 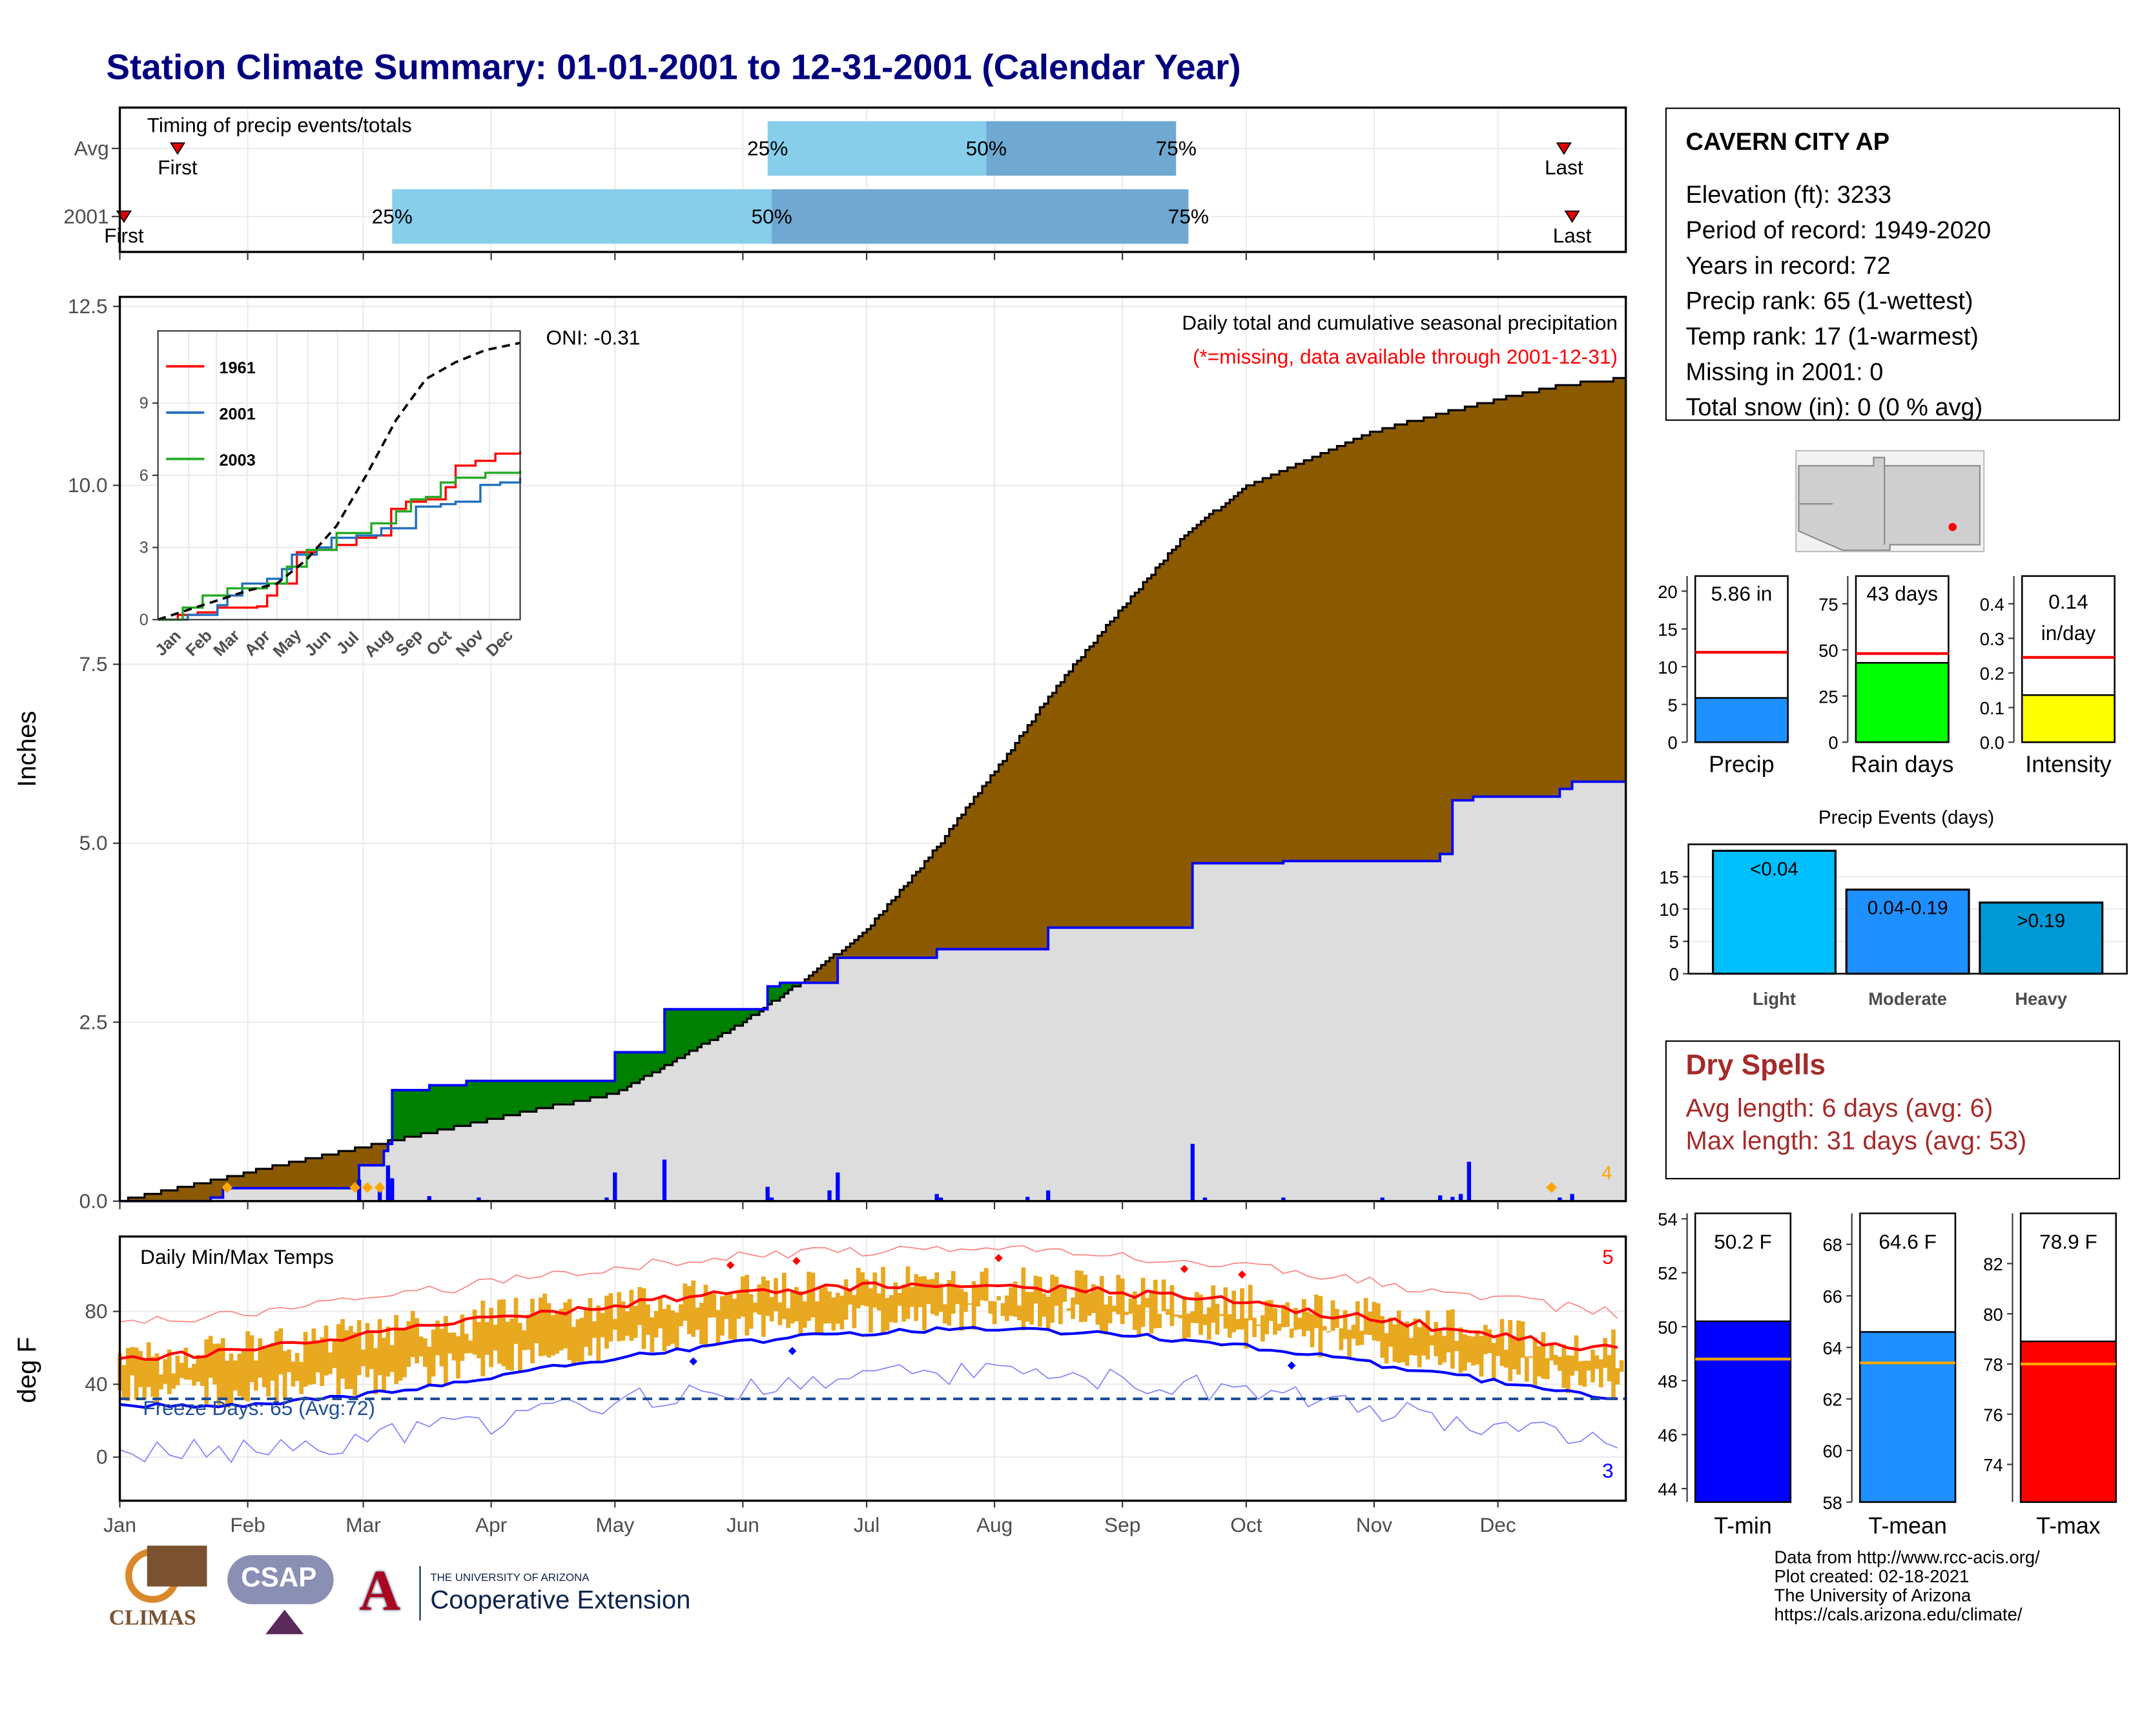 What do you see at coordinates (1742, 765) in the screenshot?
I see `precip-gauge-name: Precip` at bounding box center [1742, 765].